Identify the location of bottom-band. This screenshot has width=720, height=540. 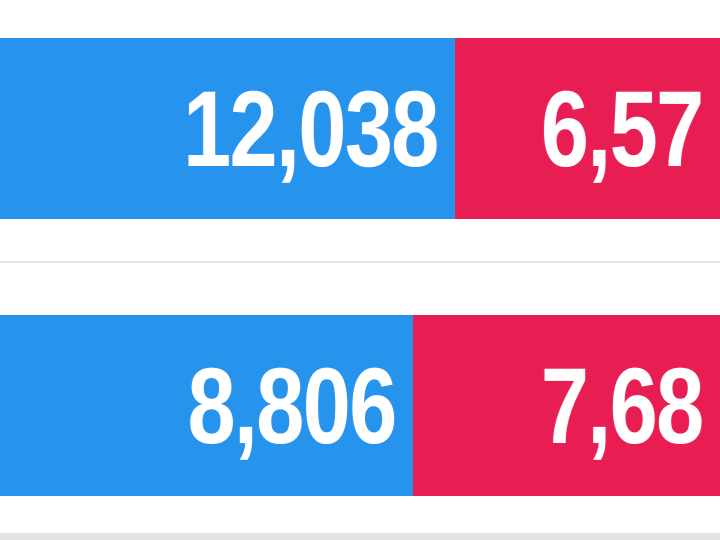
(360, 536).